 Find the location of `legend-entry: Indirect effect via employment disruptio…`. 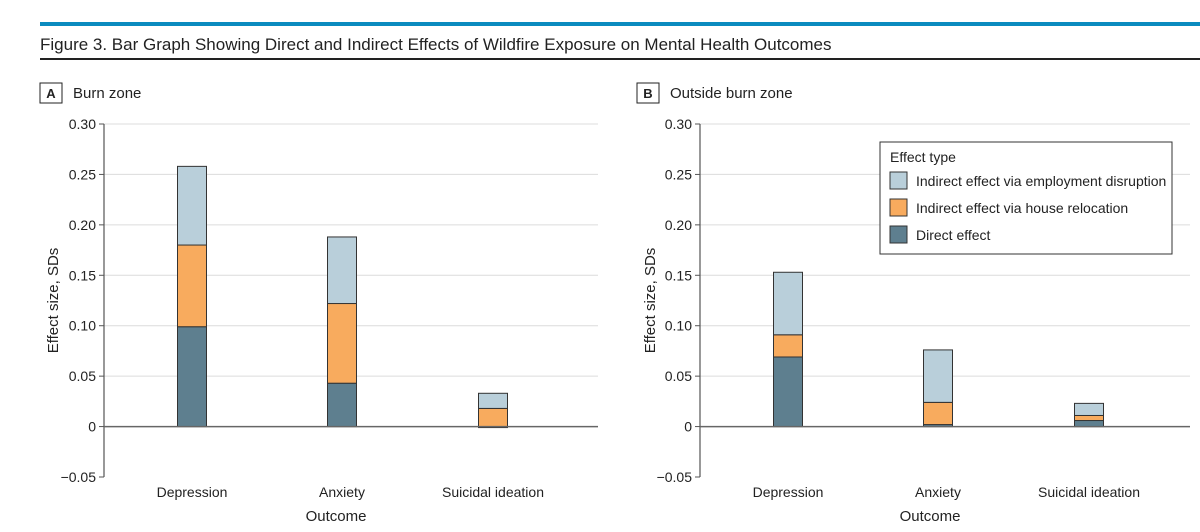

legend-entry: Indirect effect via employment disruptio… is located at coordinates (1041, 181).